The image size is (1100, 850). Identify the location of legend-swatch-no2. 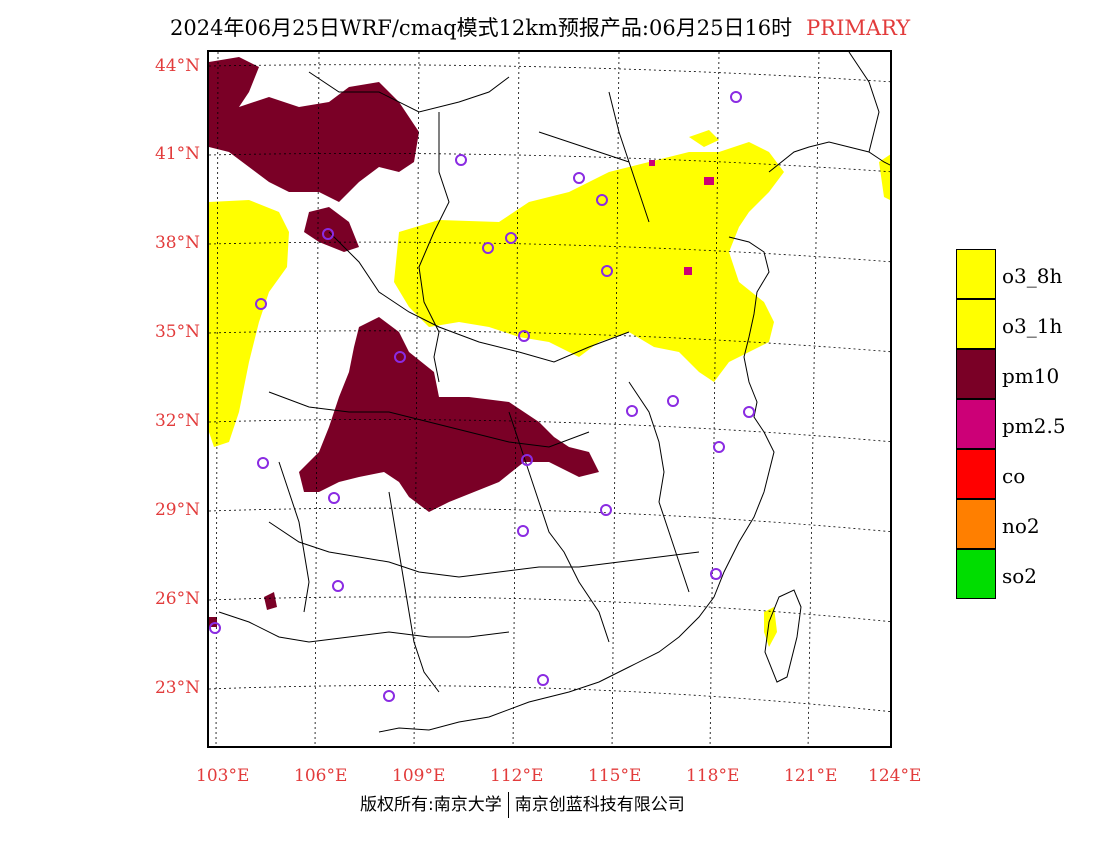
(976, 524).